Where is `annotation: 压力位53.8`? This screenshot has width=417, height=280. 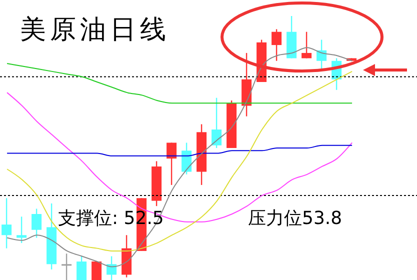 annotation: 压力位53.8 is located at coordinates (295, 218).